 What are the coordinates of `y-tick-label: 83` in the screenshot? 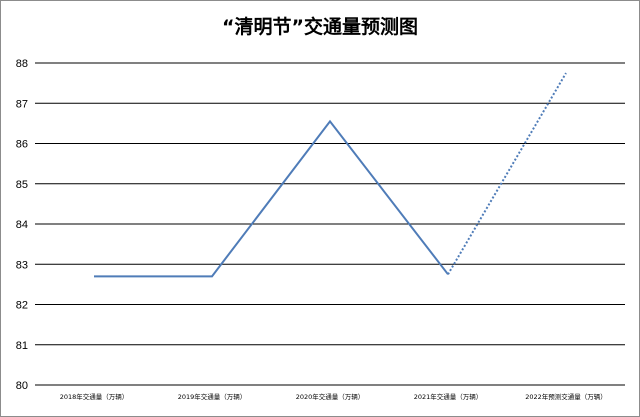 It's located at (22, 265).